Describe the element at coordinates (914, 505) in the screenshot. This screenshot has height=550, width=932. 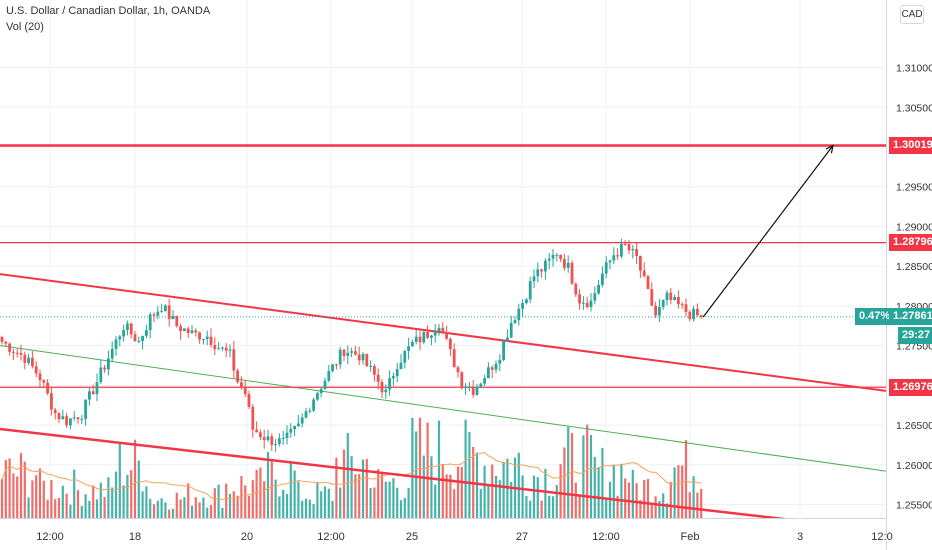
I see `price-tick-label: 1.25500` at that location.